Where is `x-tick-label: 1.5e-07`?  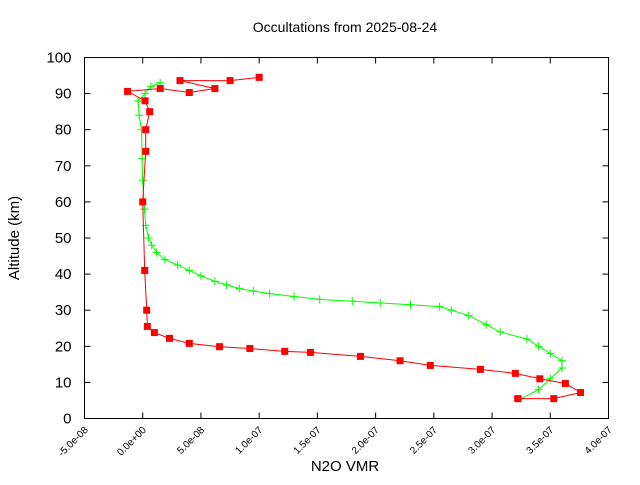 x-tick-label: 1.5e-07 is located at coordinates (308, 441).